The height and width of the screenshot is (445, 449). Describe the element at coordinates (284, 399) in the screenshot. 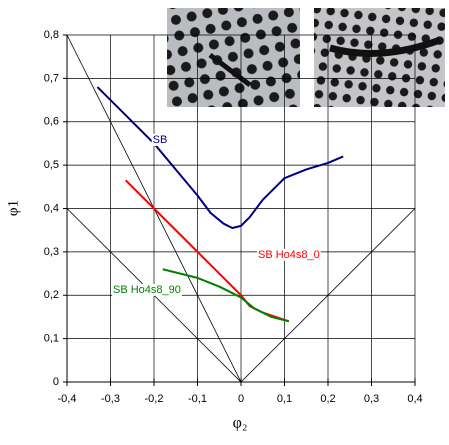

I see `x-tick-label: 0,1` at that location.